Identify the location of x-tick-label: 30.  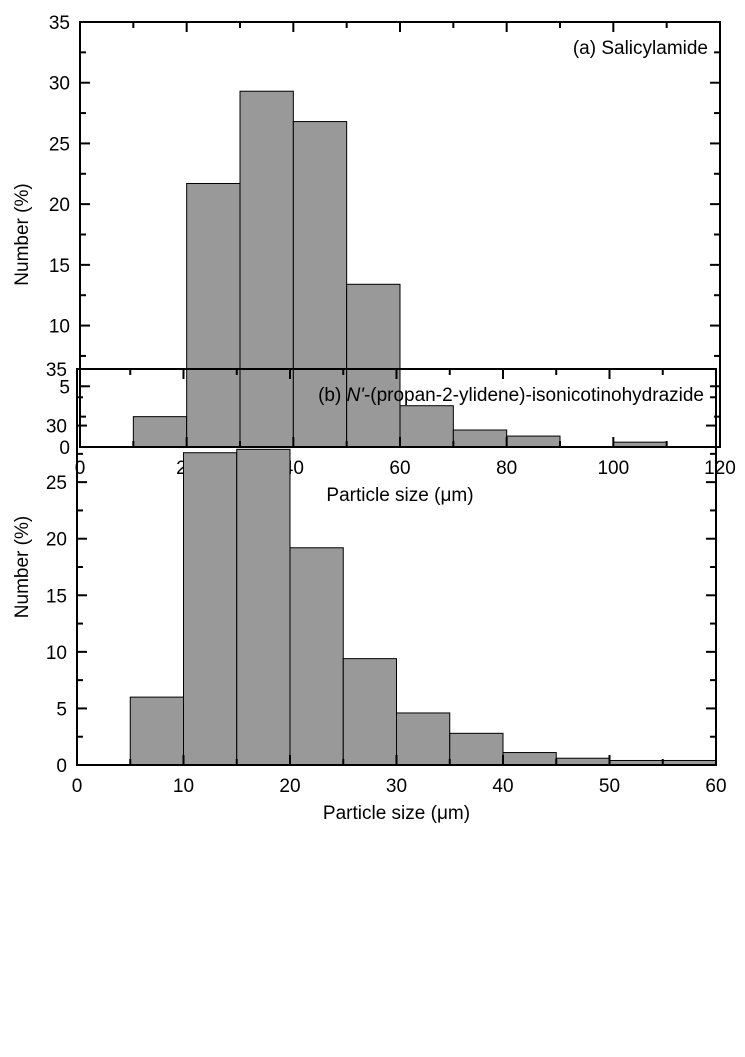
(396, 786).